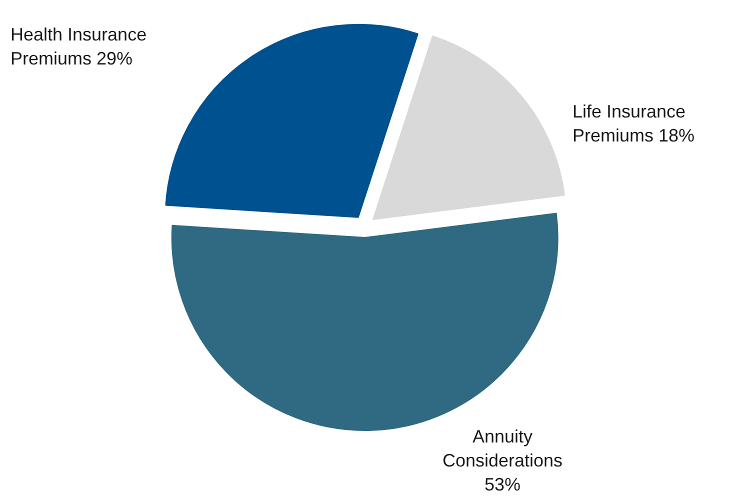  What do you see at coordinates (633, 124) in the screenshot?
I see `slice-label: Life Insurance Premiums 18%` at bounding box center [633, 124].